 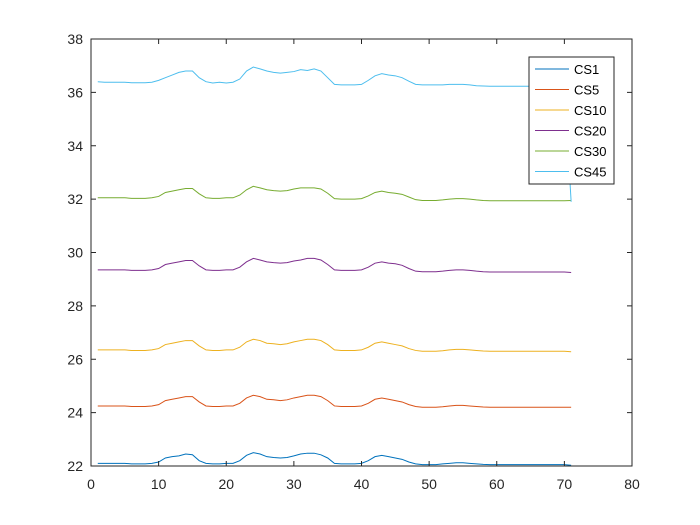 I want to click on legend-box, so click(x=571, y=120).